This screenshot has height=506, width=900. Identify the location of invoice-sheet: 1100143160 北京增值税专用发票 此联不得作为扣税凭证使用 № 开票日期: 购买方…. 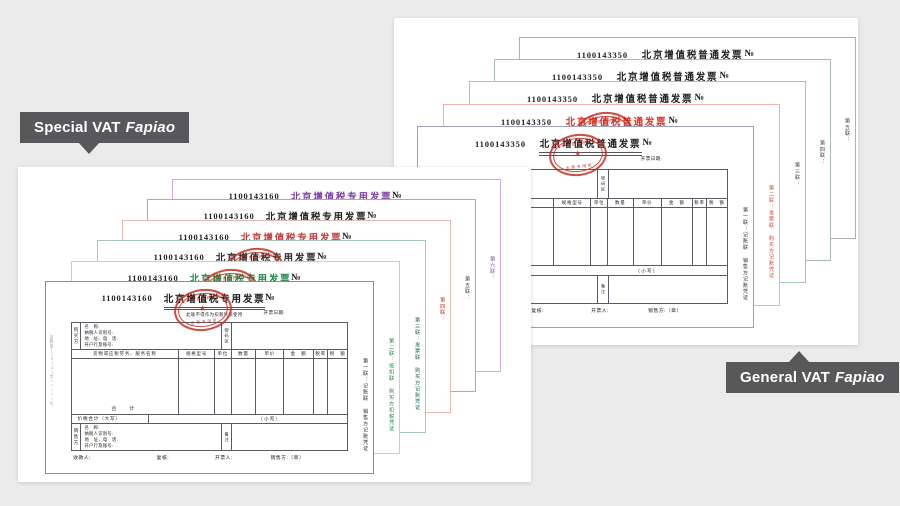
(209, 377).